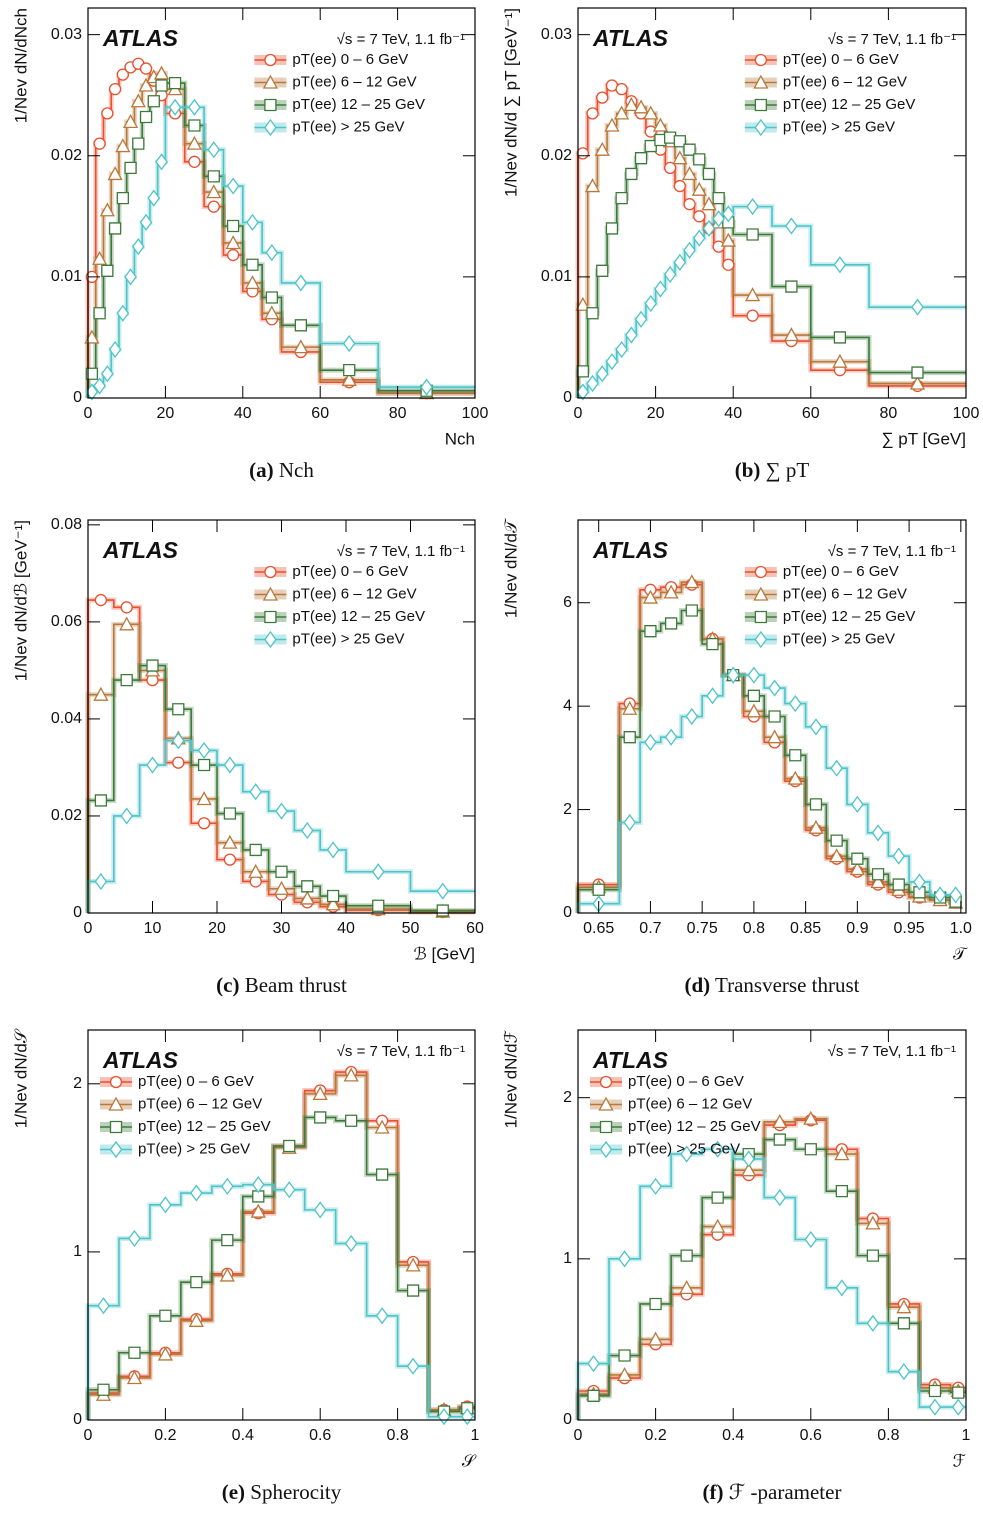 The width and height of the screenshot is (983, 1514). I want to click on y-tick-label: 2, so click(567, 809).